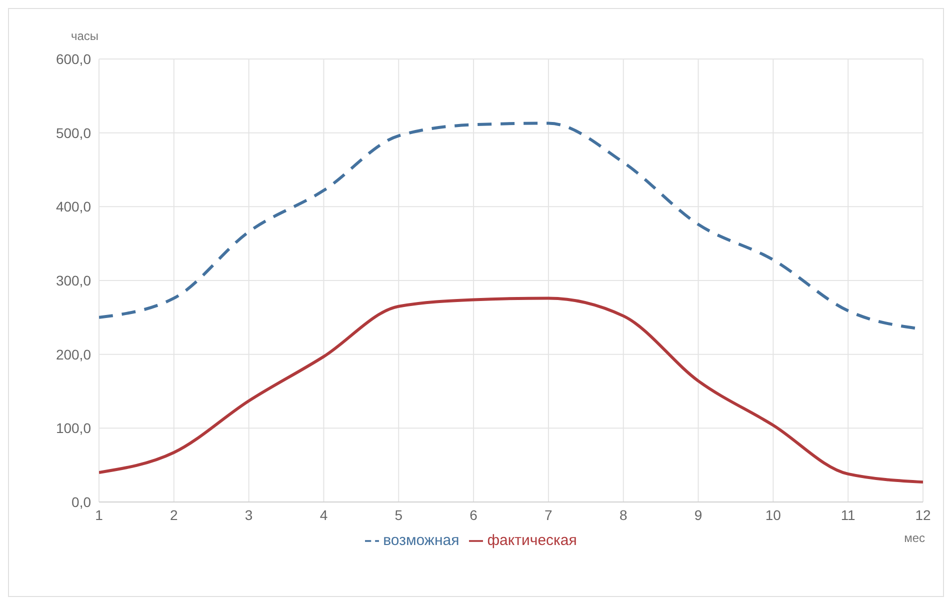 The width and height of the screenshot is (950, 603). Describe the element at coordinates (74, 132) in the screenshot. I see `y-tick-label: 500,0` at that location.